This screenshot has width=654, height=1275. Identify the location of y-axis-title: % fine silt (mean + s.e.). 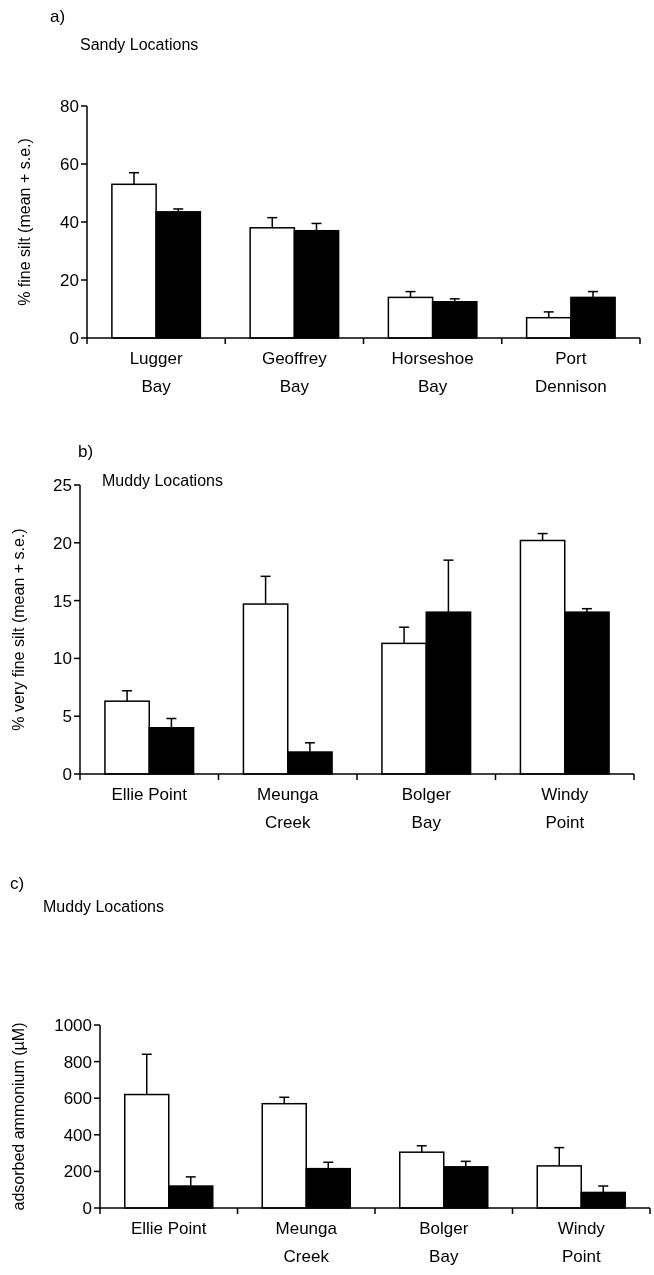
(24, 222).